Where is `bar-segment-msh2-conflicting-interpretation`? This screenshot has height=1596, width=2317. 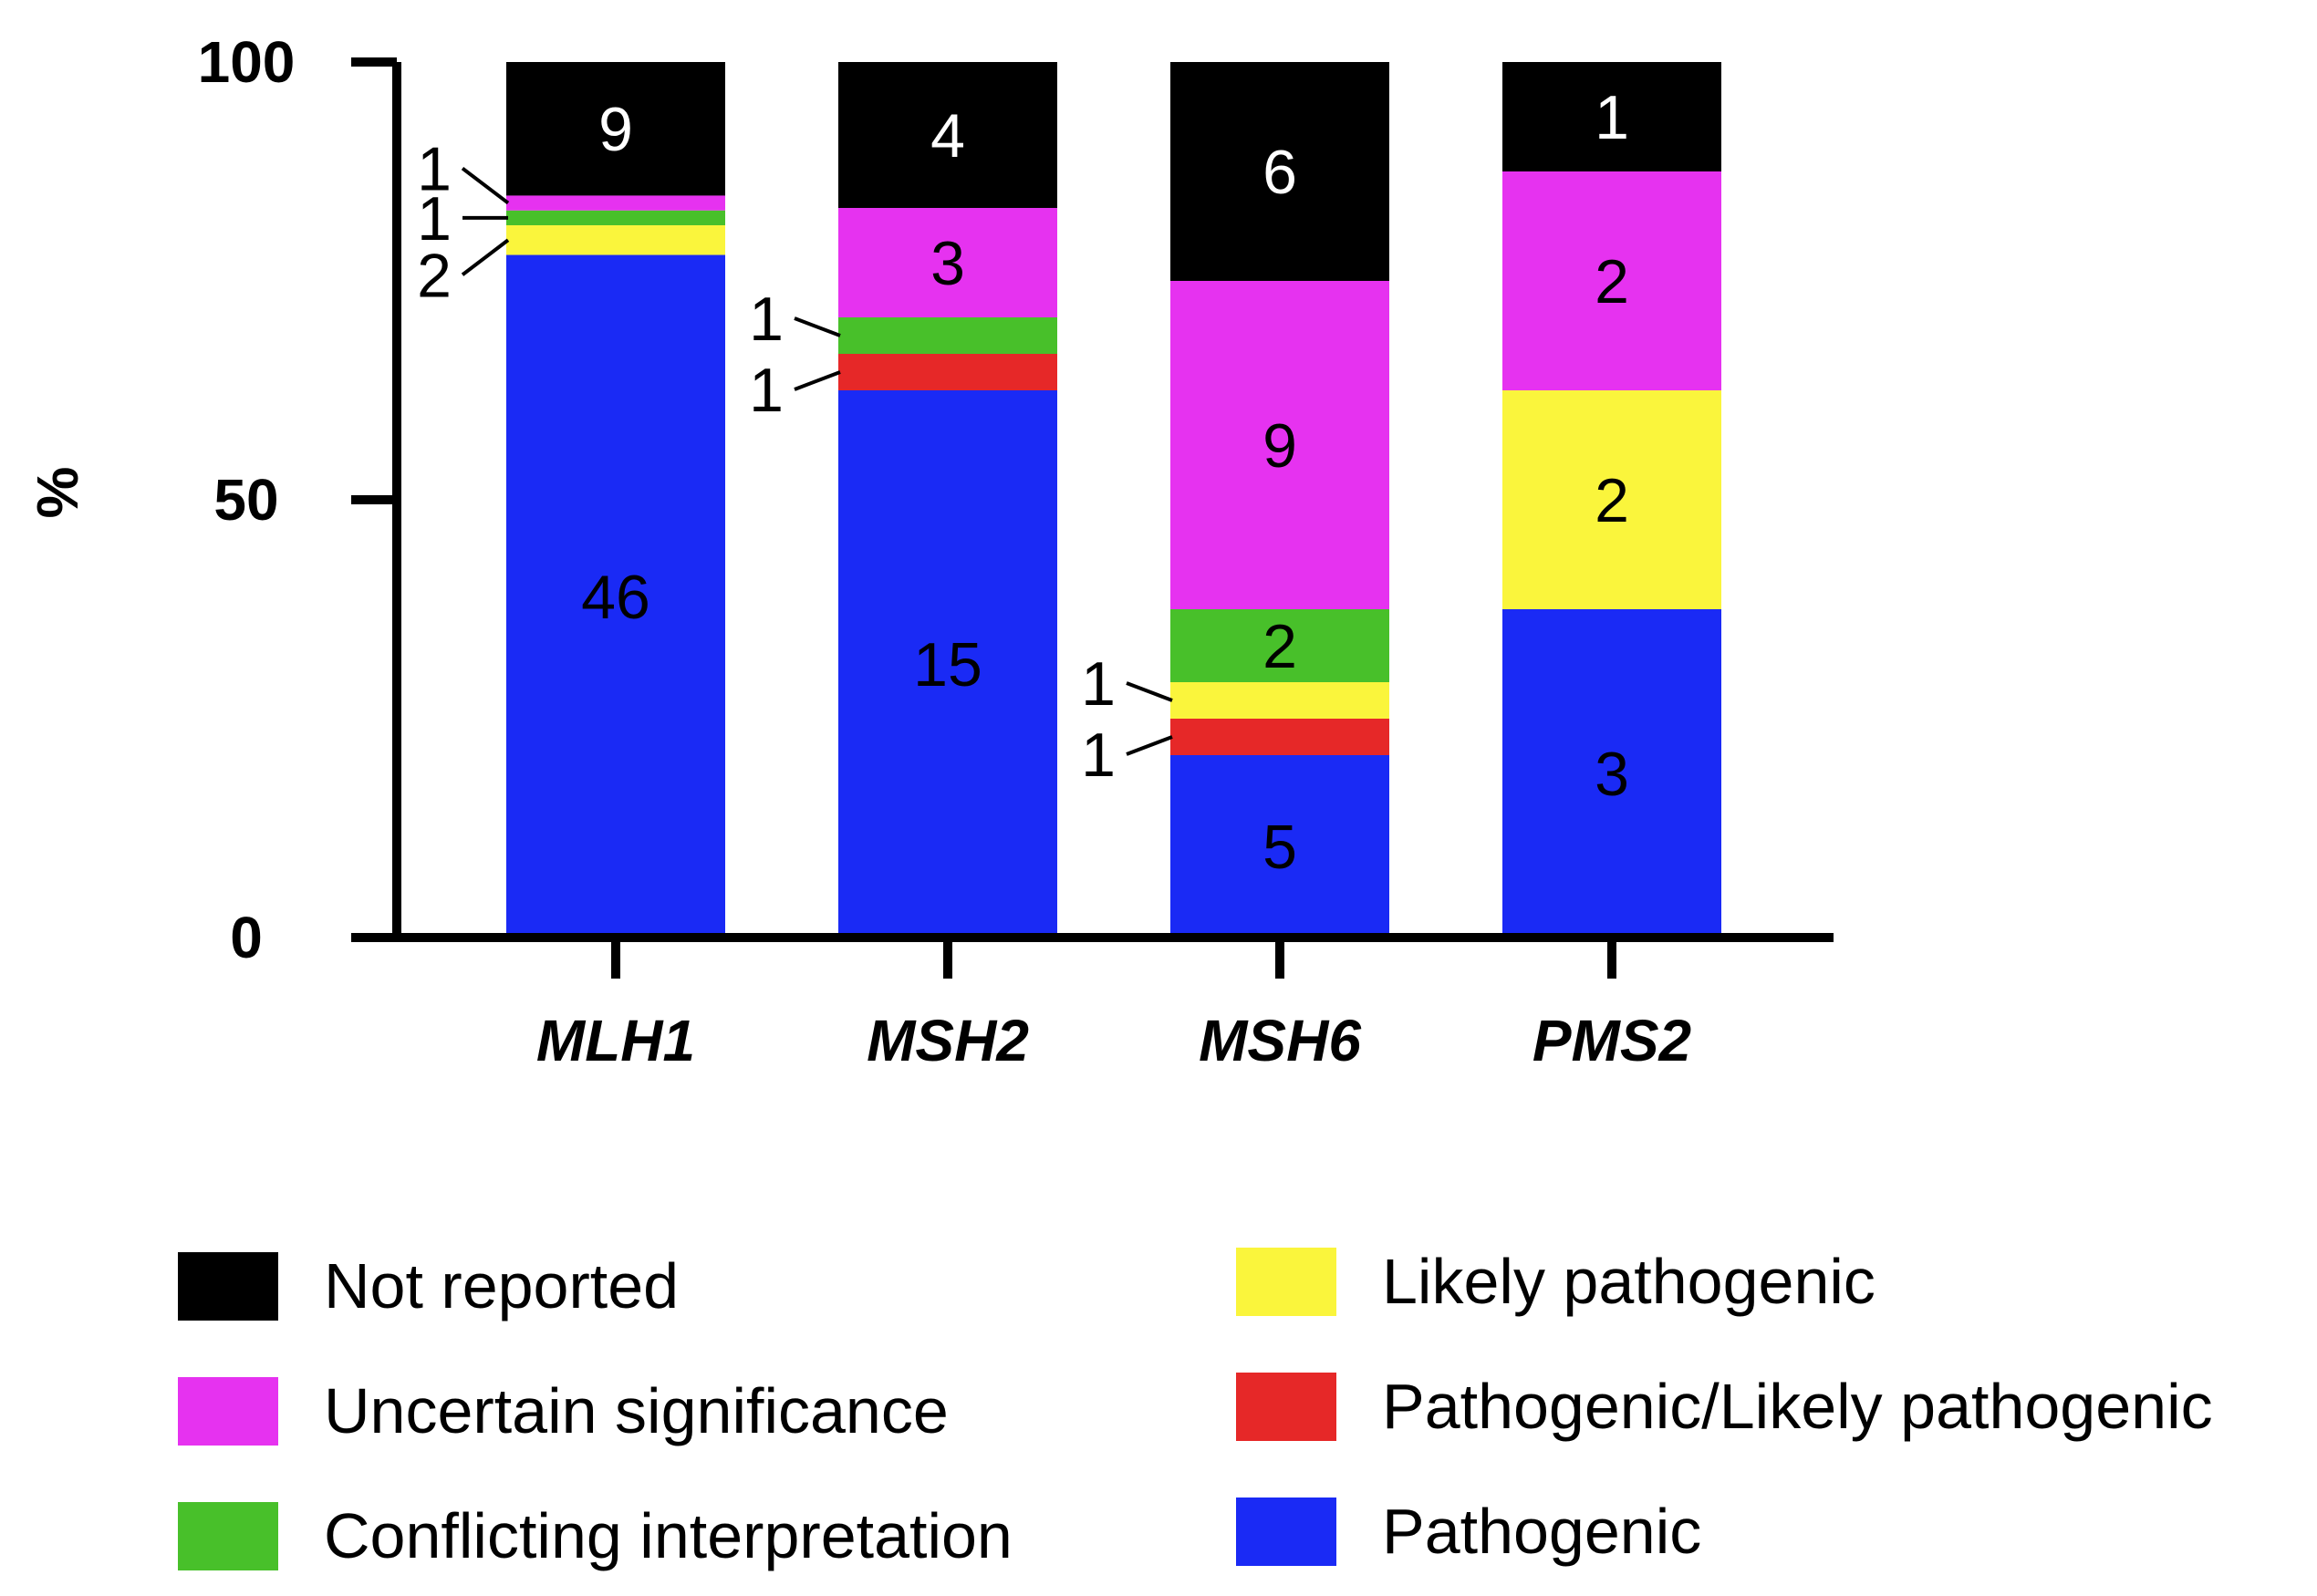
bar-segment-msh2-conflicting-interpretation is located at coordinates (947, 336).